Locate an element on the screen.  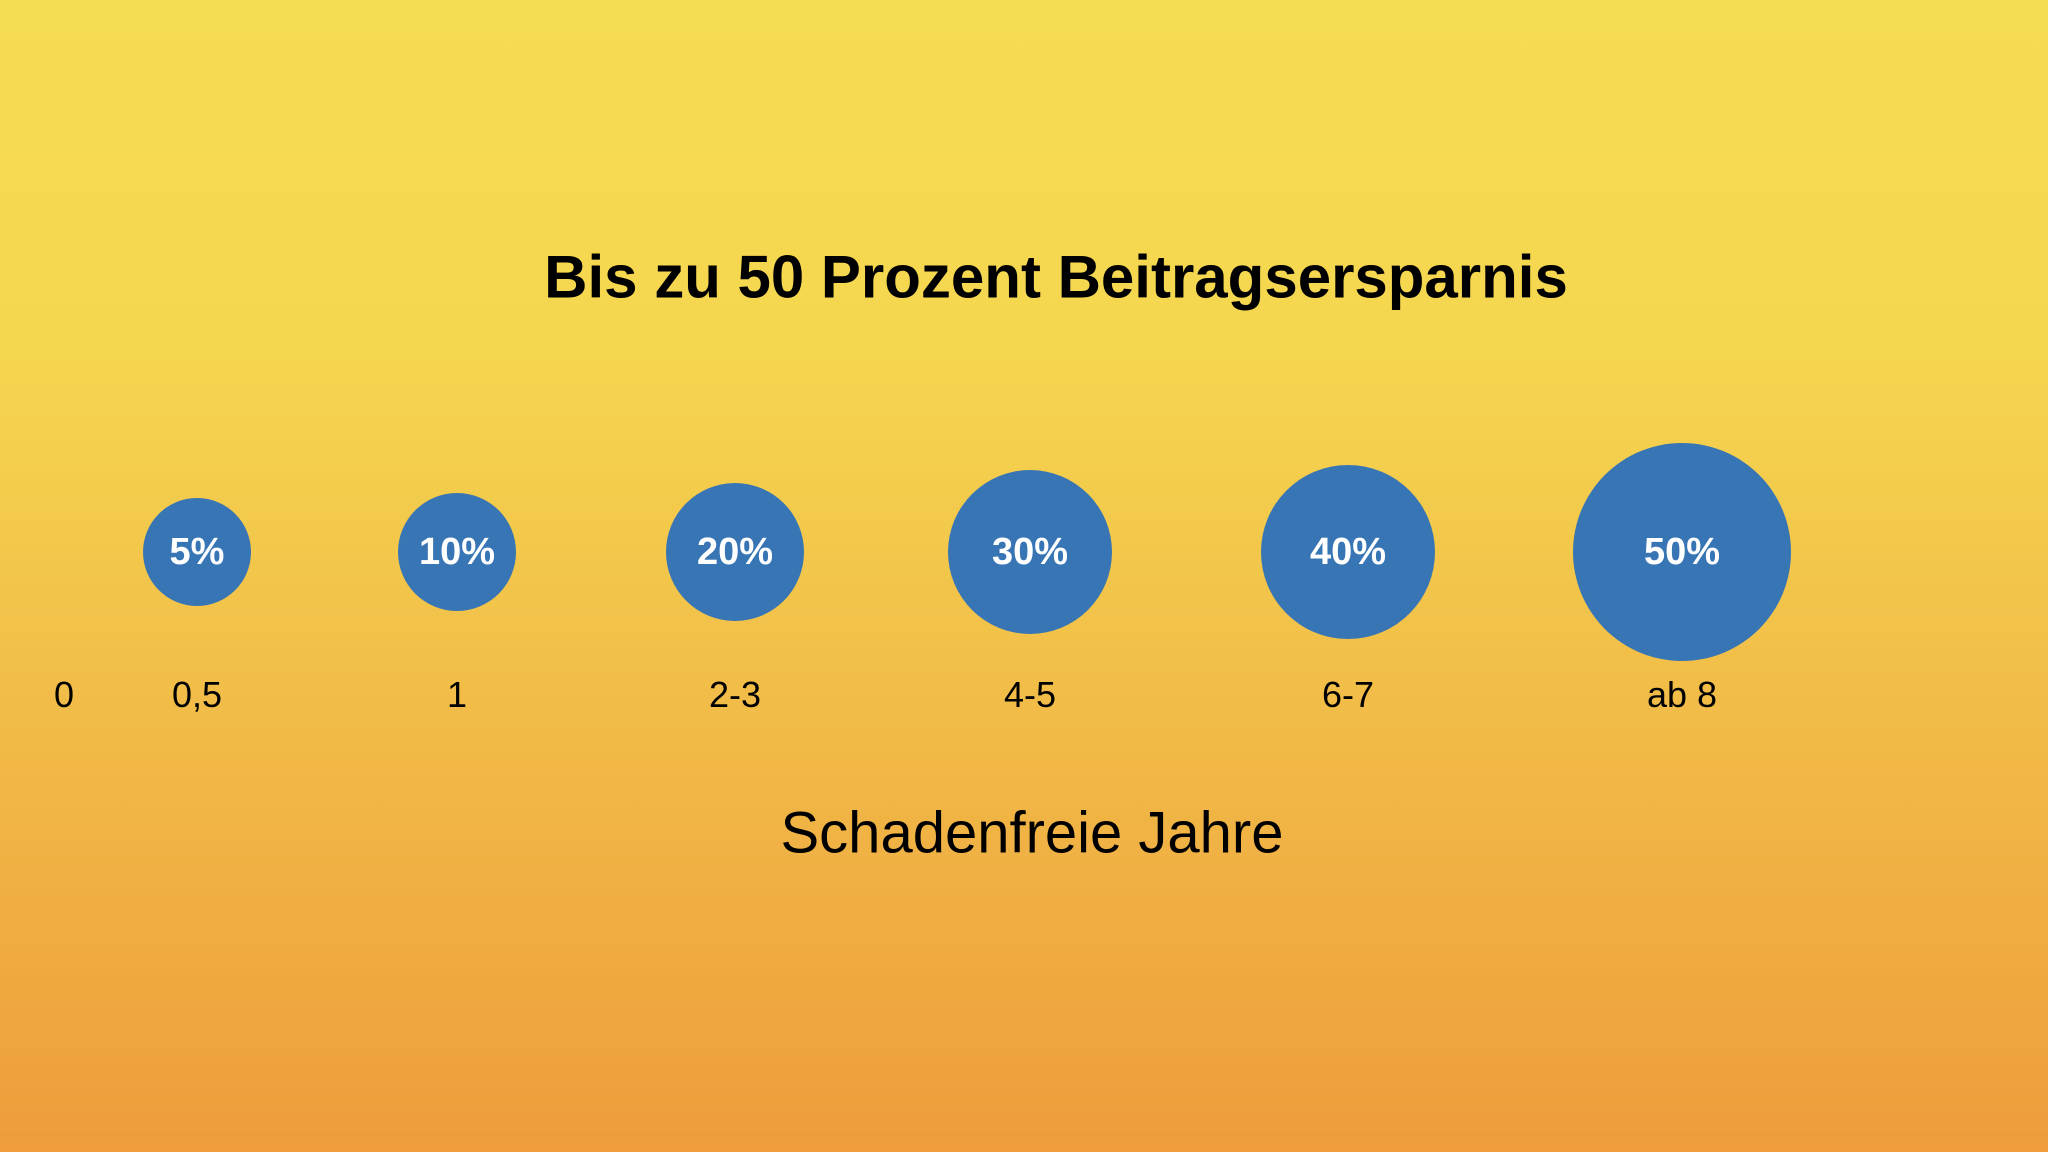
x-tick-label: 0,5 is located at coordinates (197, 694).